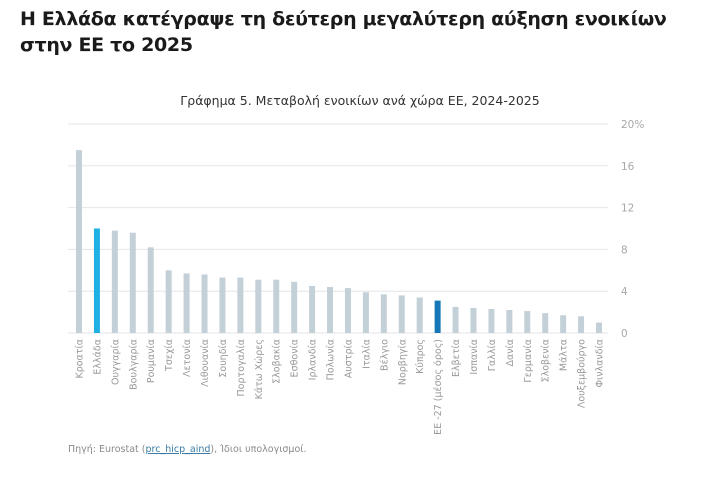 This screenshot has height=478, width=720. Describe the element at coordinates (205, 363) in the screenshot. I see `x-tick-label: Λιθουανία` at that location.